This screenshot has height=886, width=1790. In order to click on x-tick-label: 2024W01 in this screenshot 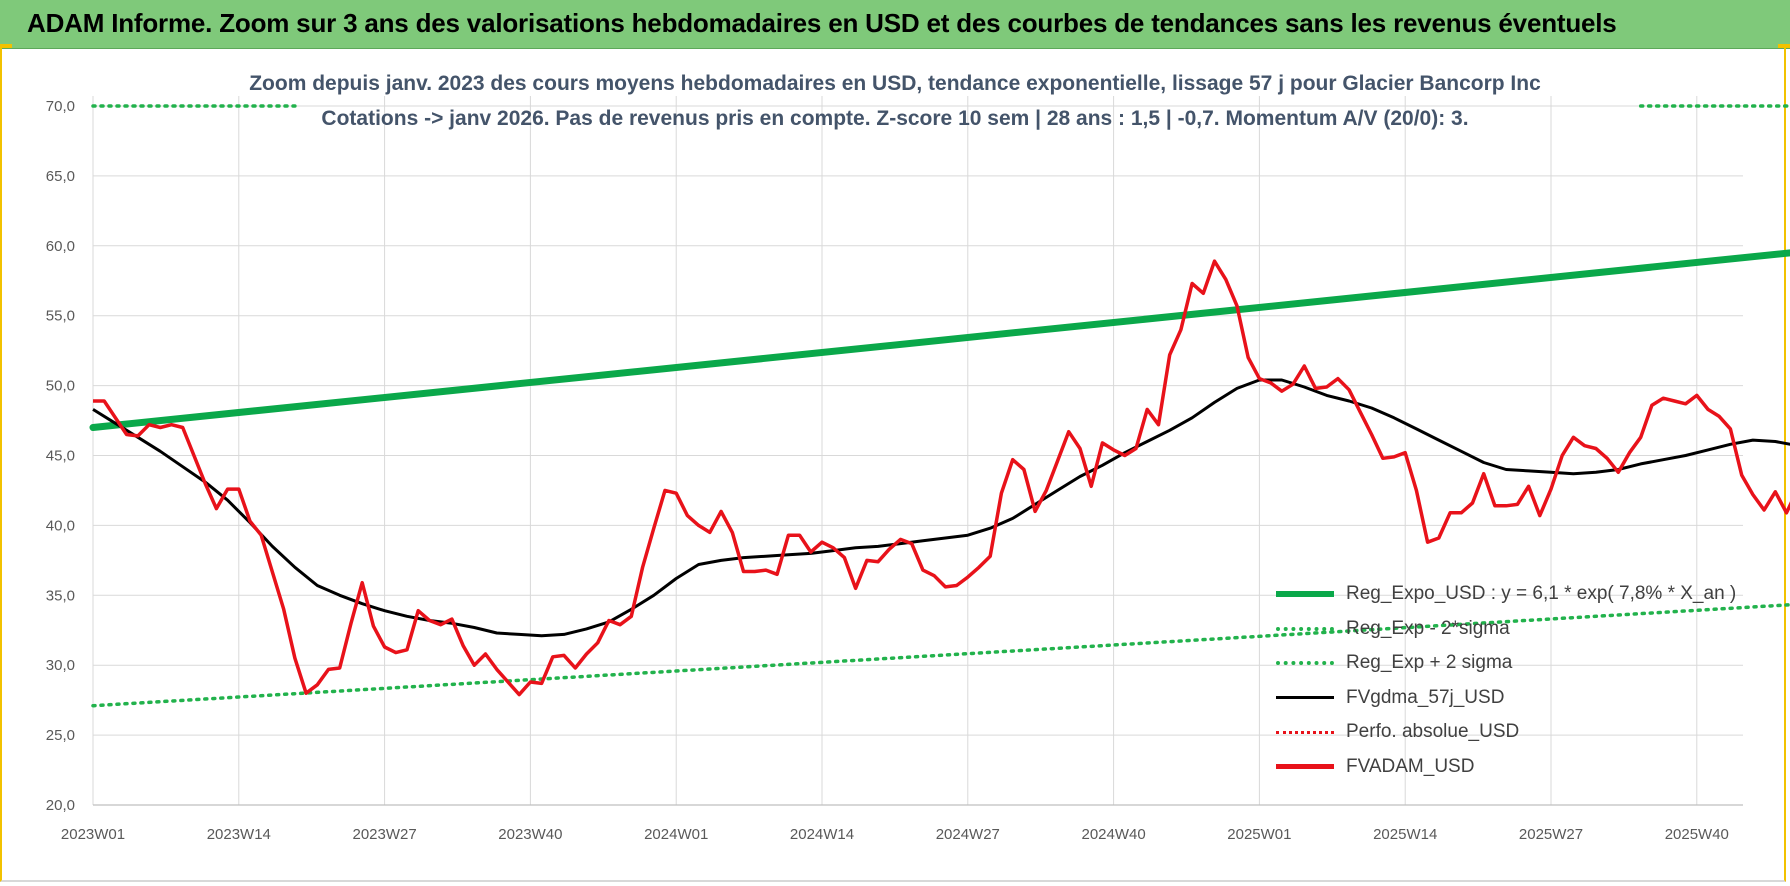, I will do `click(676, 834)`.